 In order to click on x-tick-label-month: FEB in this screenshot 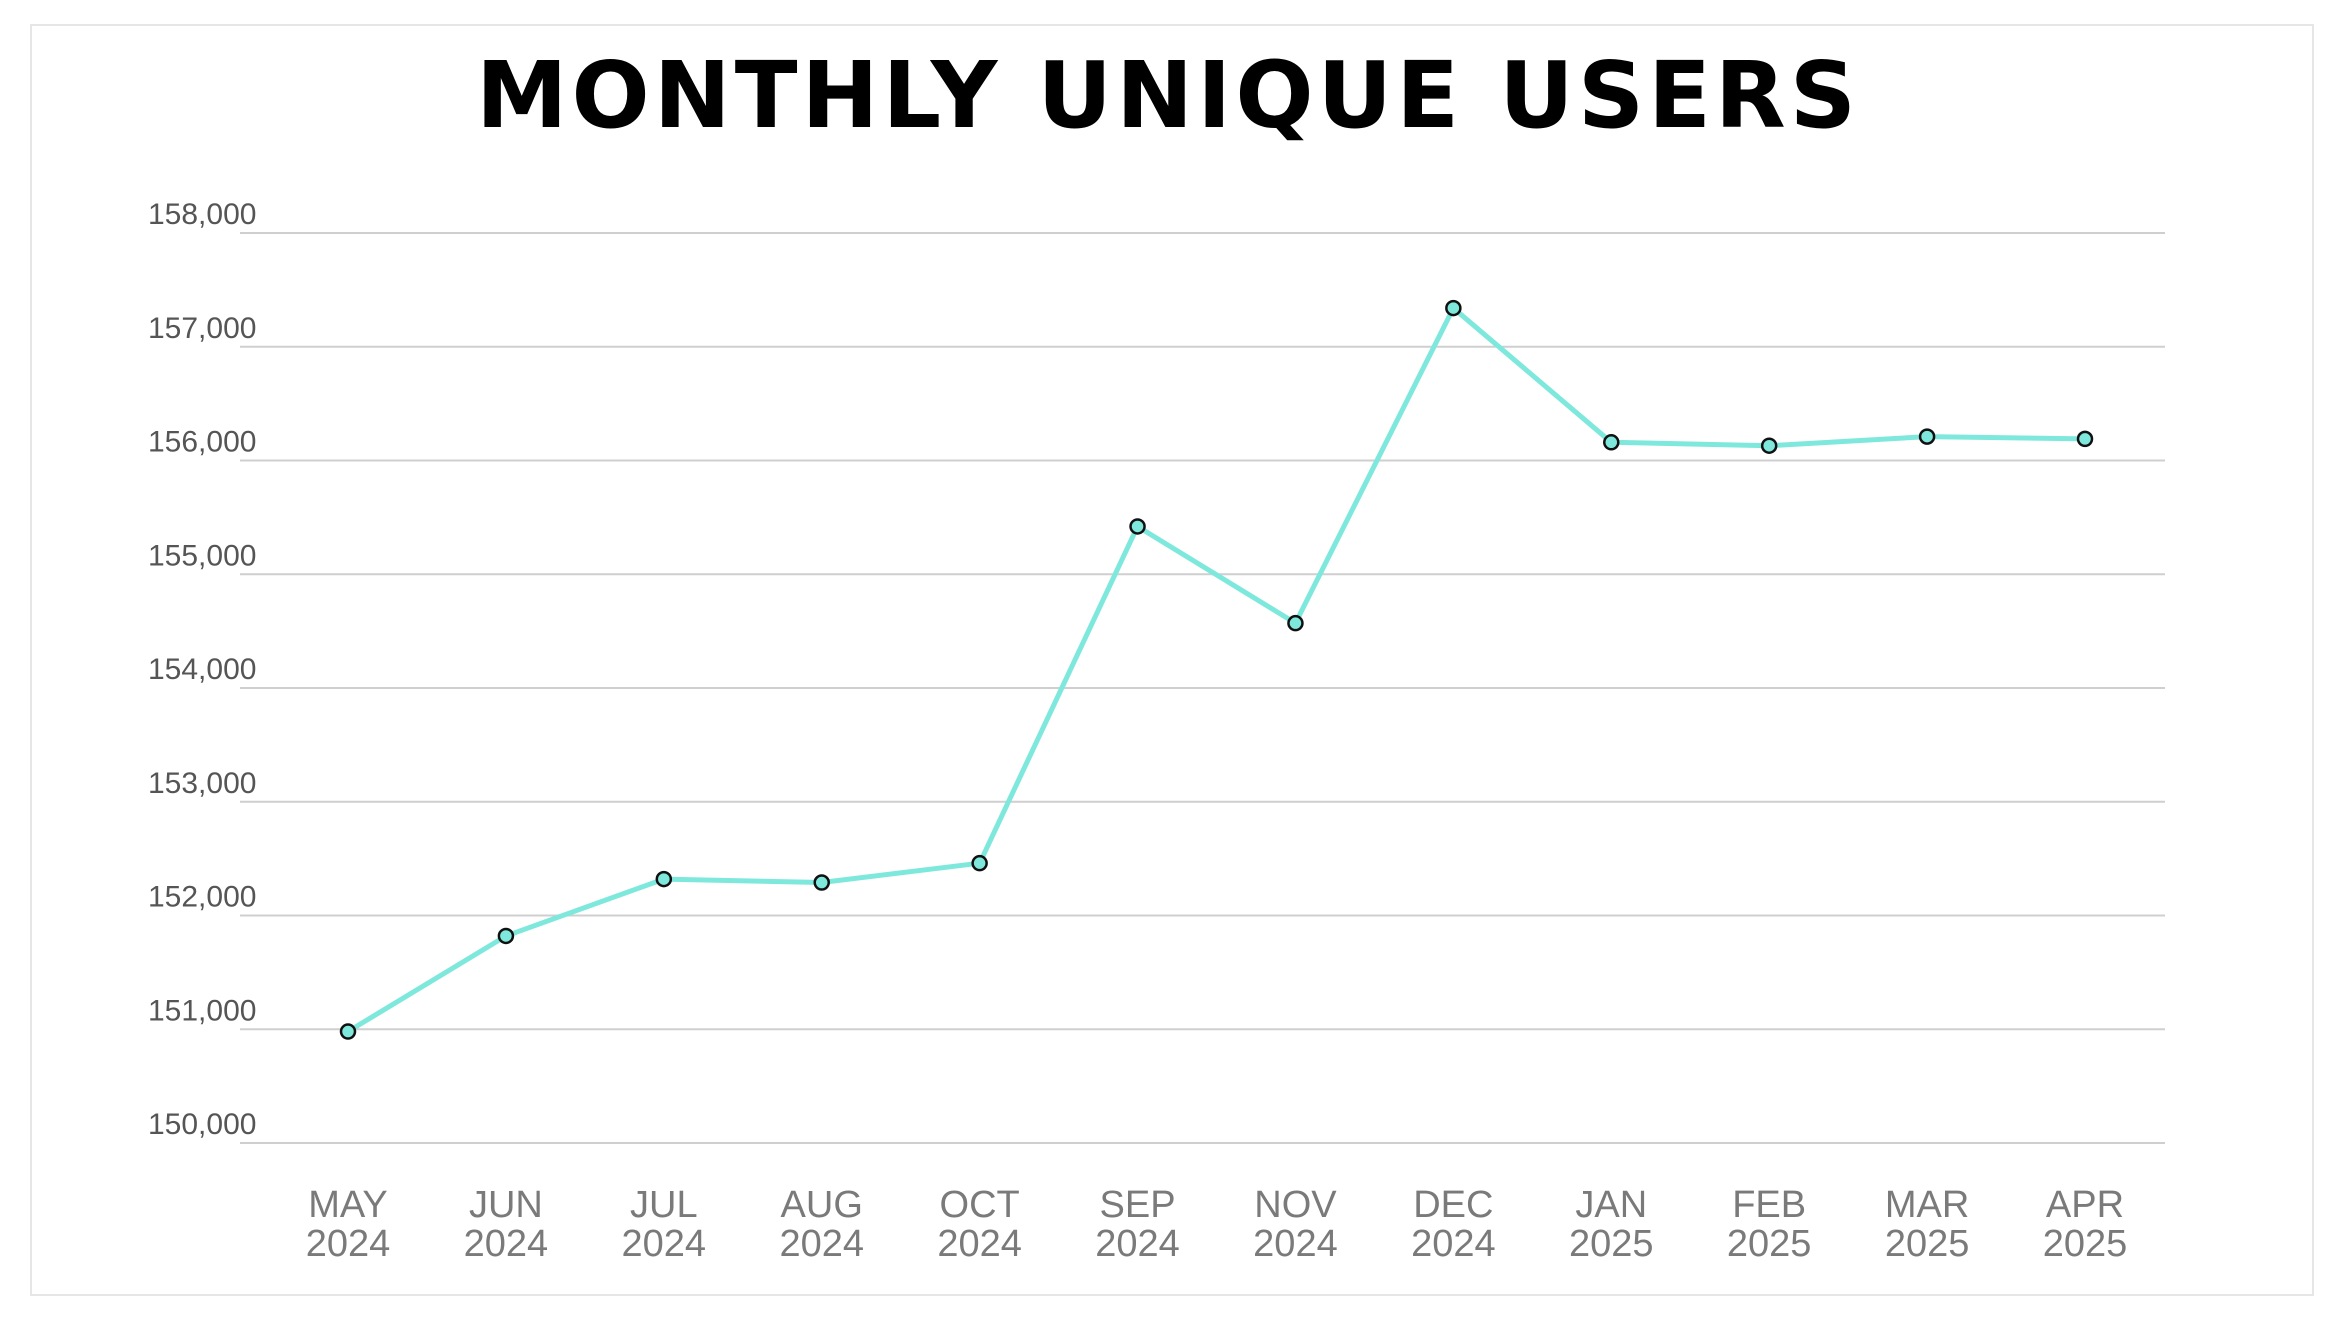, I will do `click(1769, 1205)`.